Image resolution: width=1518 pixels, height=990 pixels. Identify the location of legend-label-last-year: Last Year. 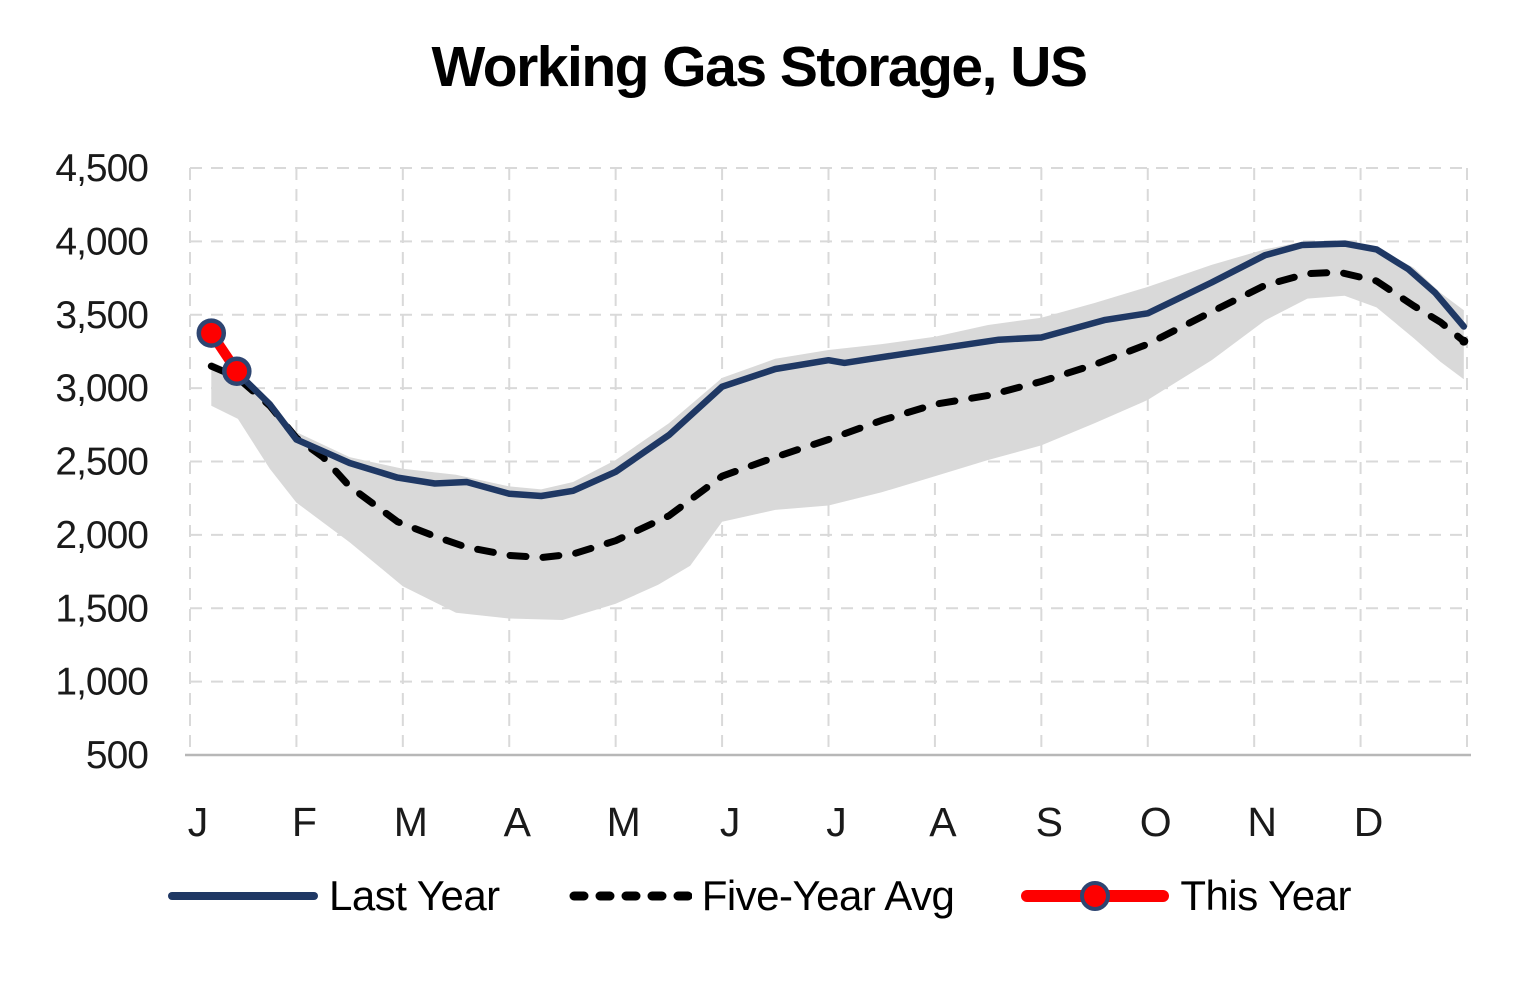
(414, 895).